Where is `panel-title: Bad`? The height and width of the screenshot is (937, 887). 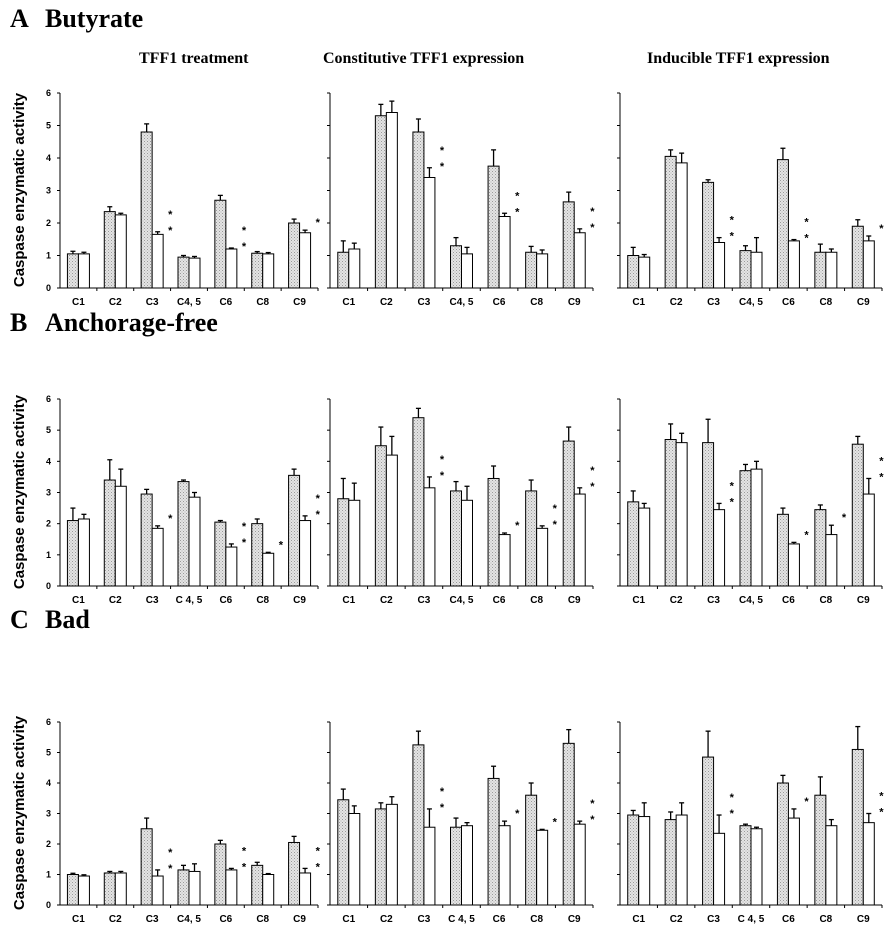 panel-title: Bad is located at coordinates (67, 619).